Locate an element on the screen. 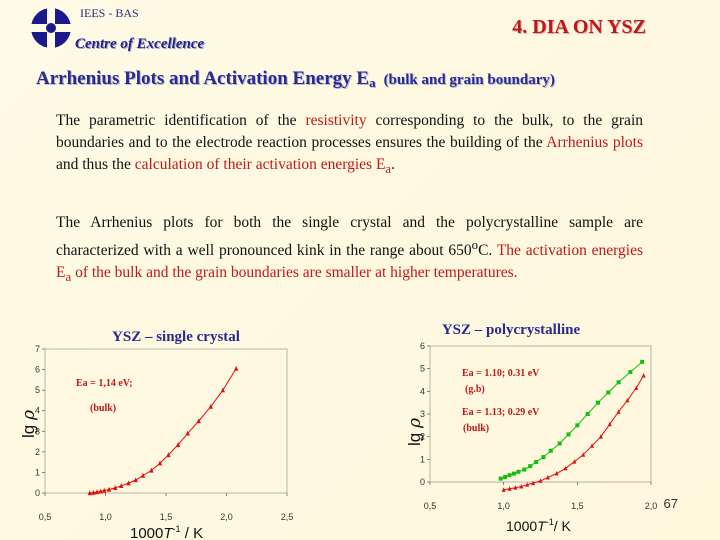 The image size is (720, 540). p1-highlight-arrhenius: Arrhenius plots is located at coordinates (594, 142).